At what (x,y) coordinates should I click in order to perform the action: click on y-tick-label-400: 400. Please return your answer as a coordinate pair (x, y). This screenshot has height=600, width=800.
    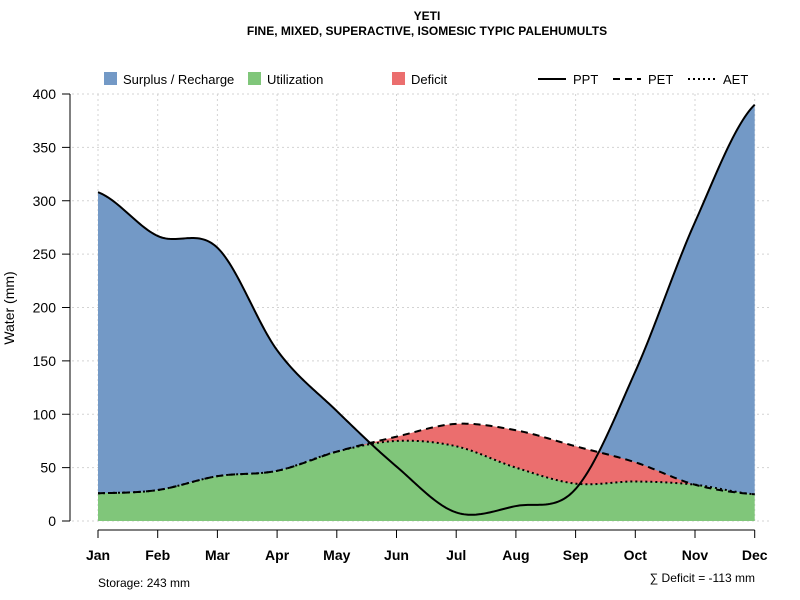
    Looking at the image, I should click on (45, 94).